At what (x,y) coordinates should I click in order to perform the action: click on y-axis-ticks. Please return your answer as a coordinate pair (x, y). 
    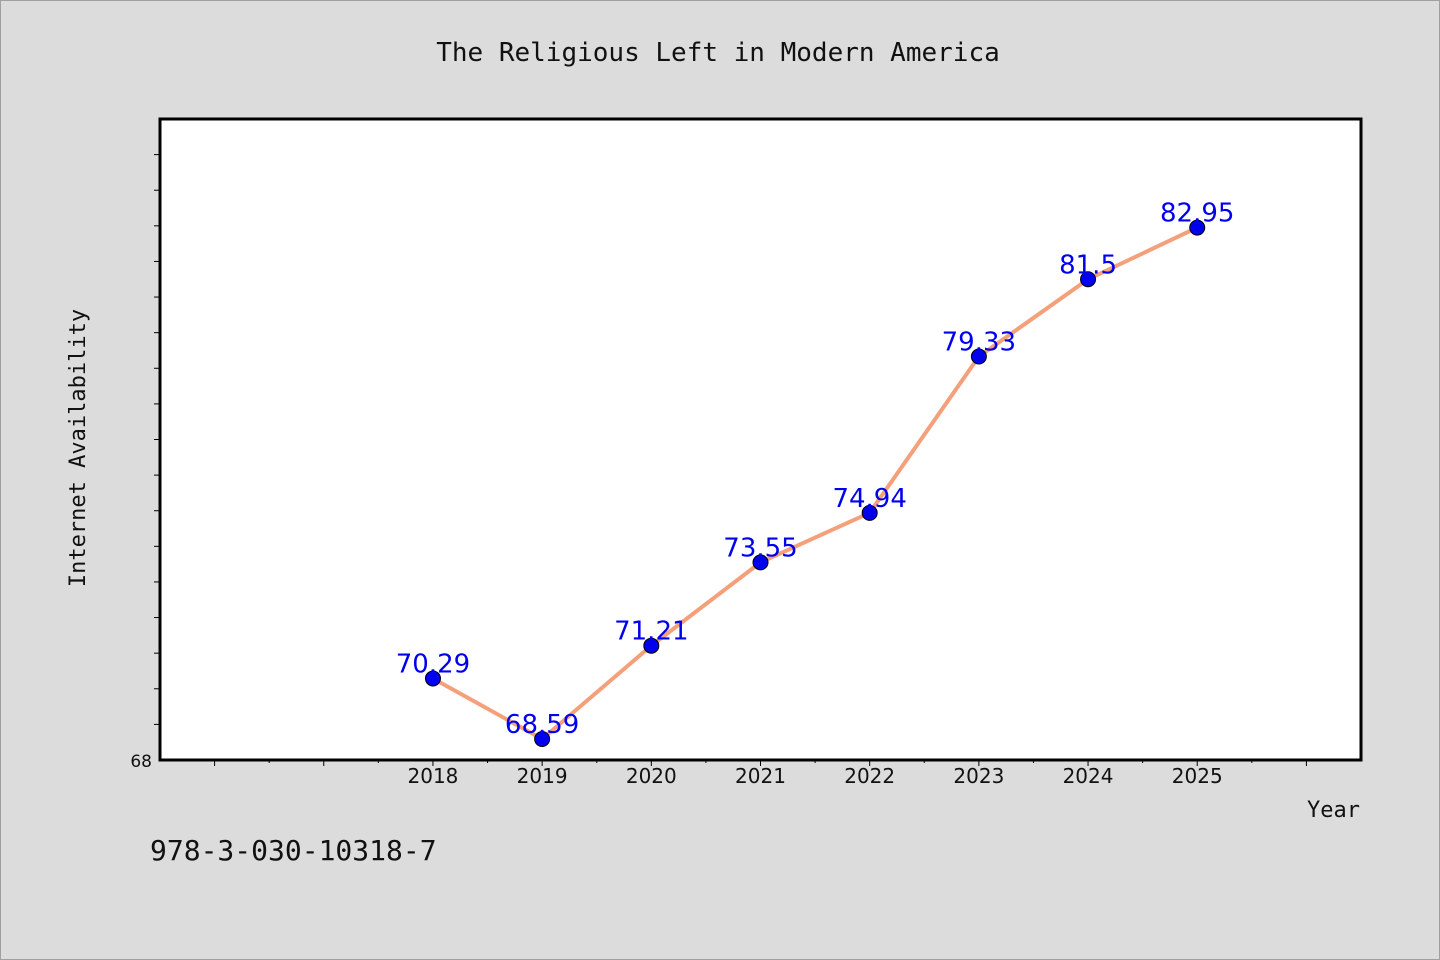
    Looking at the image, I should click on (157, 439).